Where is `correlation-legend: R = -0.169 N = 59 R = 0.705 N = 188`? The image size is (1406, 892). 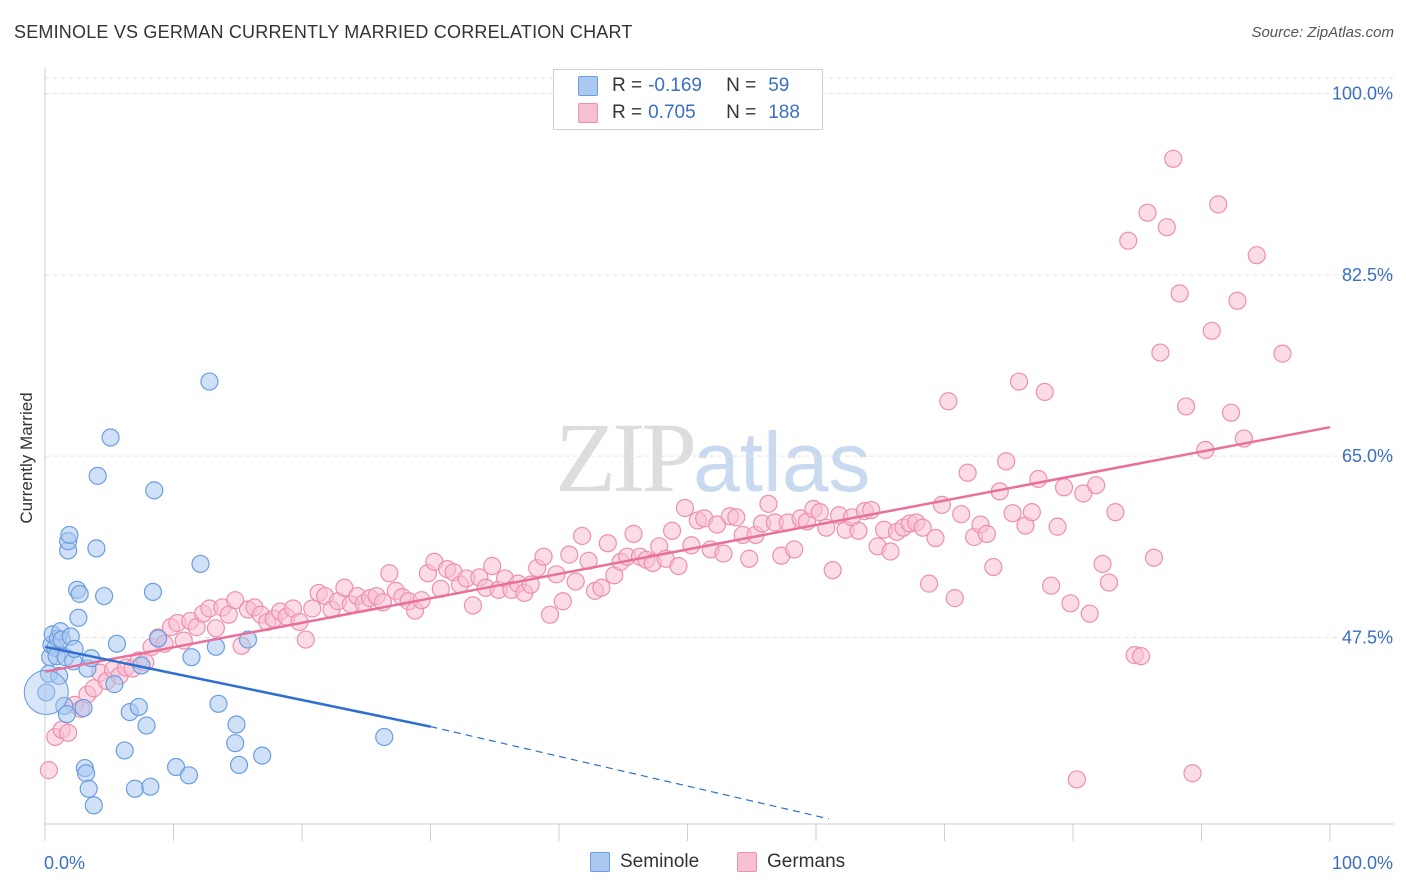 correlation-legend: R = -0.169 N = 59 R = 0.705 N = 188 is located at coordinates (688, 99).